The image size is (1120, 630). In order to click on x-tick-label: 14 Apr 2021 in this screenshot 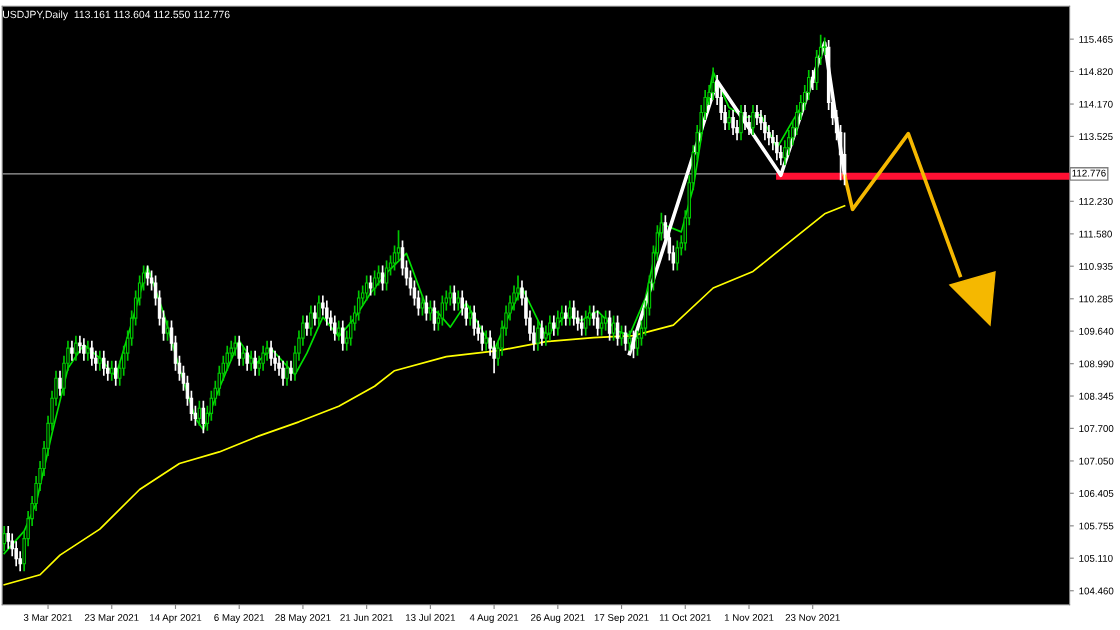, I will do `click(176, 618)`.